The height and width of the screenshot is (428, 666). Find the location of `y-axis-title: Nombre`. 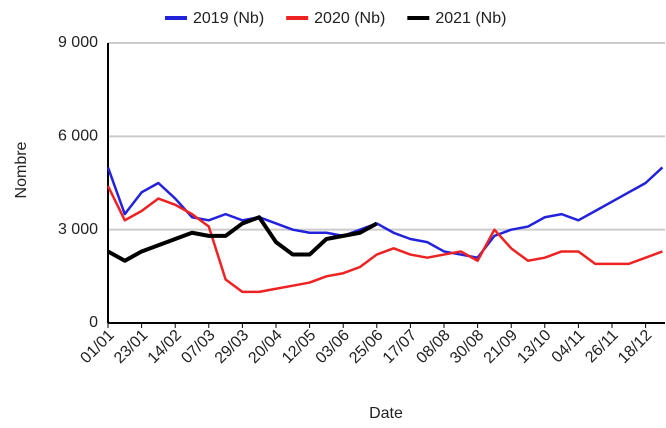

y-axis-title: Nombre is located at coordinates (21, 169).